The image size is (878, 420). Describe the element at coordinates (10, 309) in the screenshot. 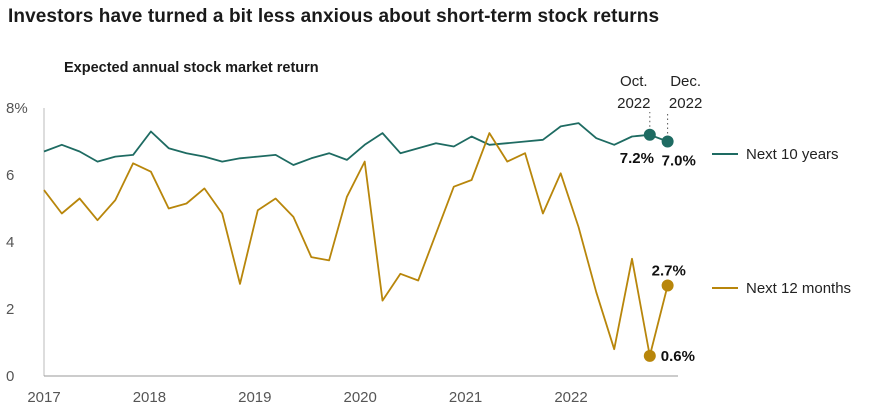

I see `y-tick-label: 2` at that location.